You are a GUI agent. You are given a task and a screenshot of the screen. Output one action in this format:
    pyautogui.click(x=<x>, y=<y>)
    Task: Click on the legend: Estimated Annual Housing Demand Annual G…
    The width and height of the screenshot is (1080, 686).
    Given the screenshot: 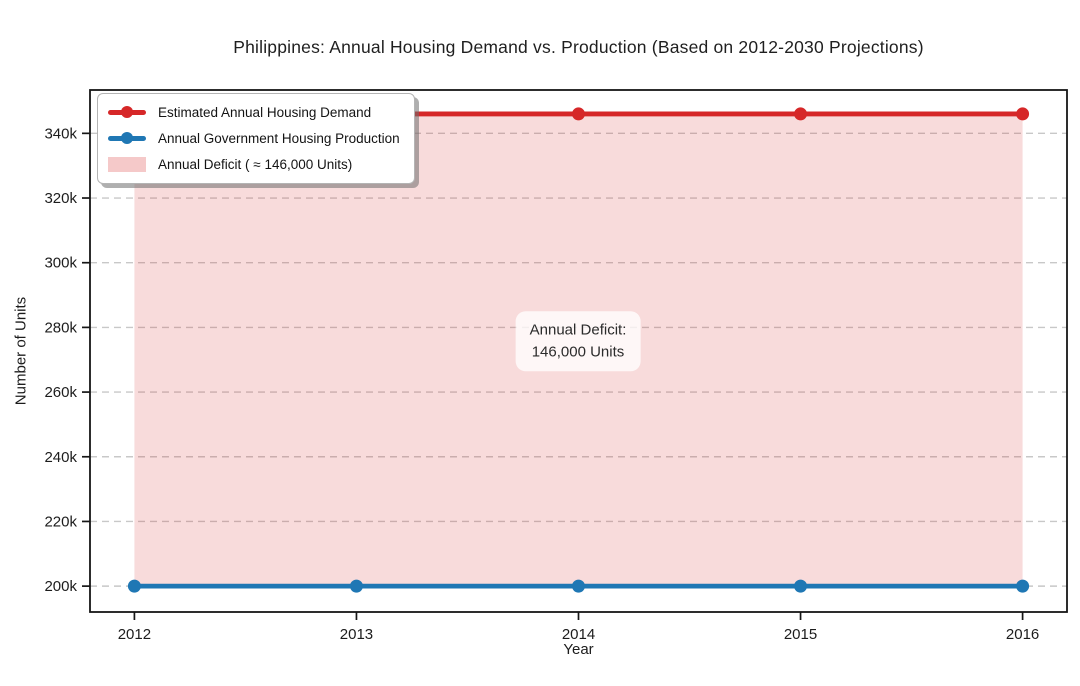 What is the action you would take?
    pyautogui.click(x=256, y=138)
    